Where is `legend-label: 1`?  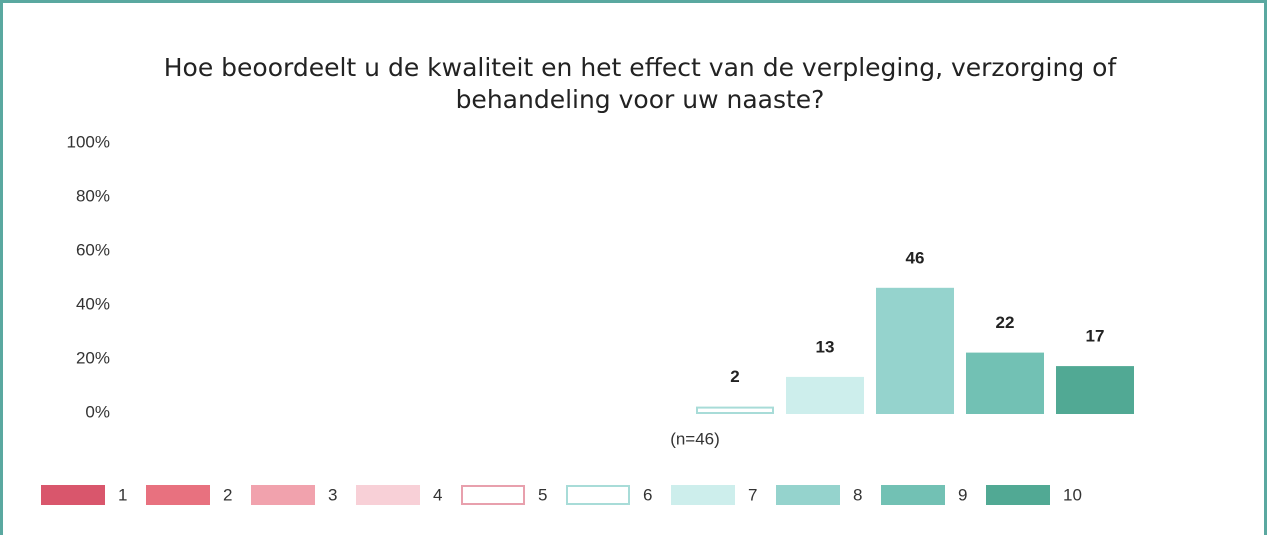 legend-label: 1 is located at coordinates (122, 494).